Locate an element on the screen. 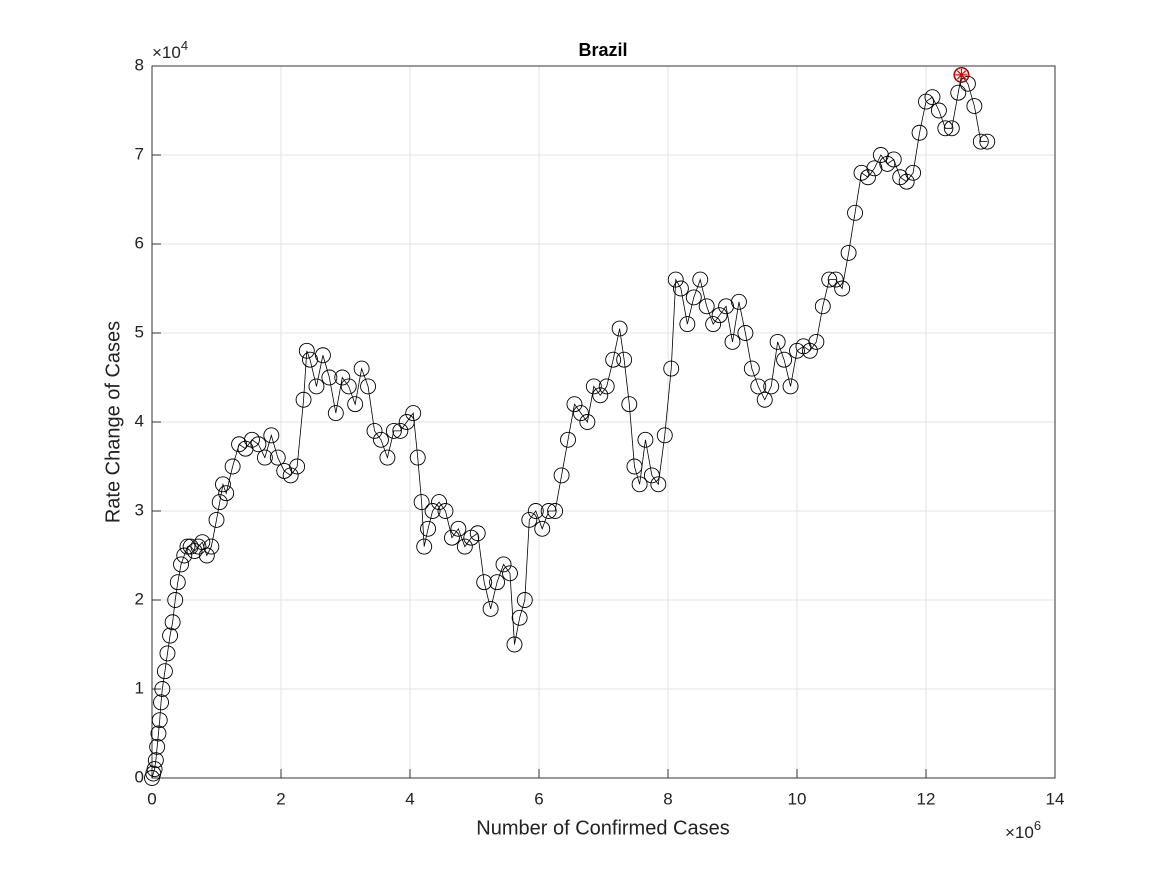 The image size is (1167, 875). y-axis-label: Rate Change of Cases is located at coordinates (113, 422).